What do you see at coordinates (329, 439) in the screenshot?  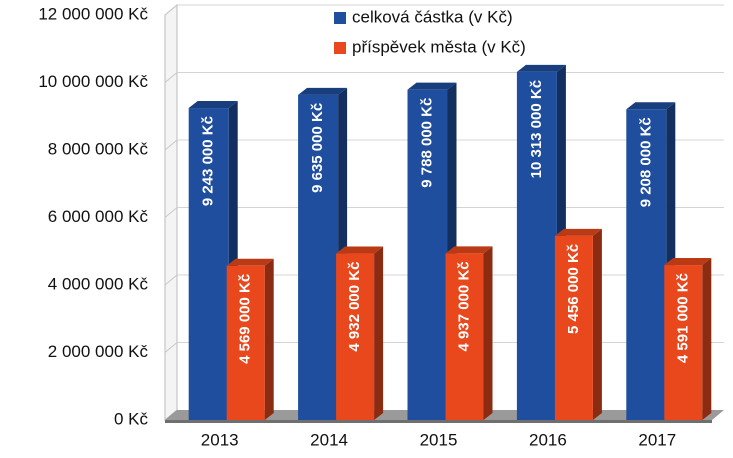 I see `x-tick-label: 2014` at bounding box center [329, 439].